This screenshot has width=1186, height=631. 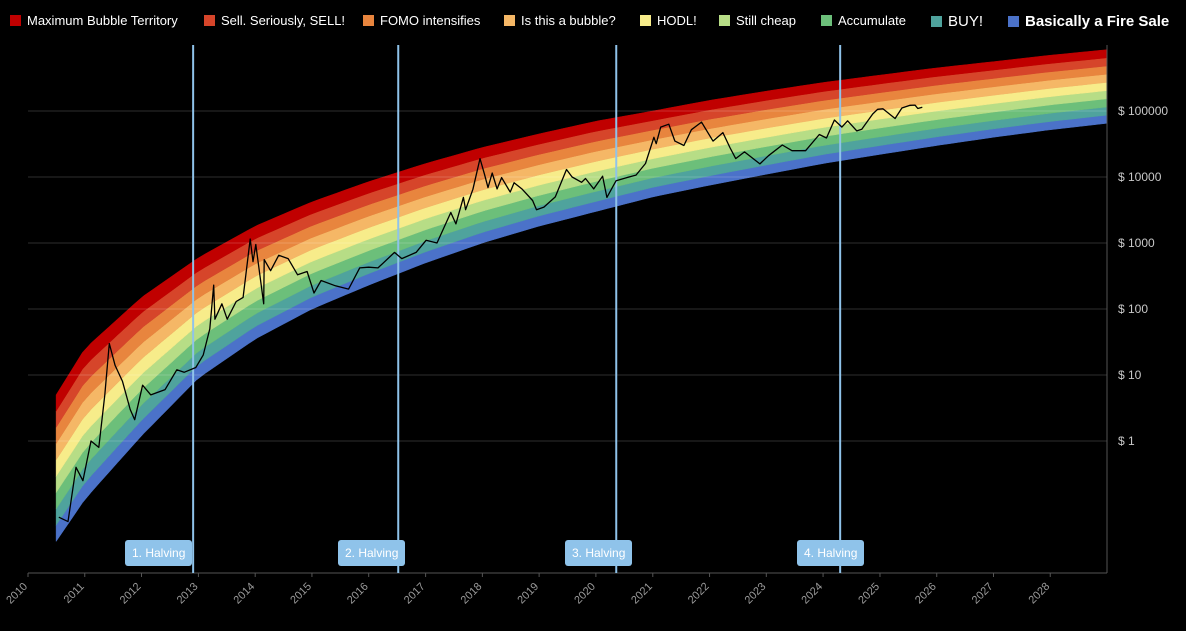 I want to click on y-tick-label: $ 10000, so click(x=1140, y=177).